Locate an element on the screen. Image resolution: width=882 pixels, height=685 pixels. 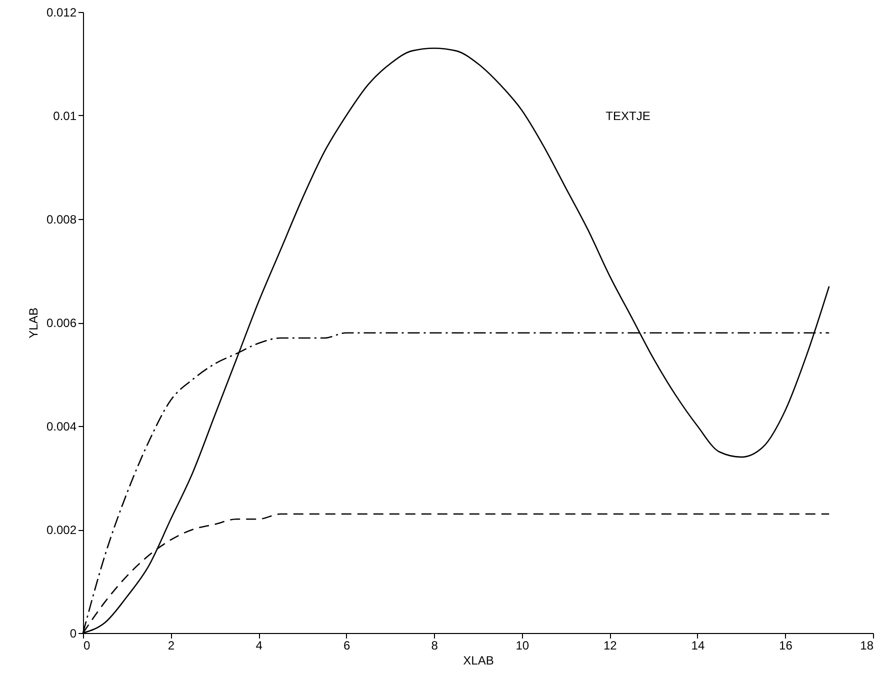
y-tick-label: 0.004 is located at coordinates (61, 427).